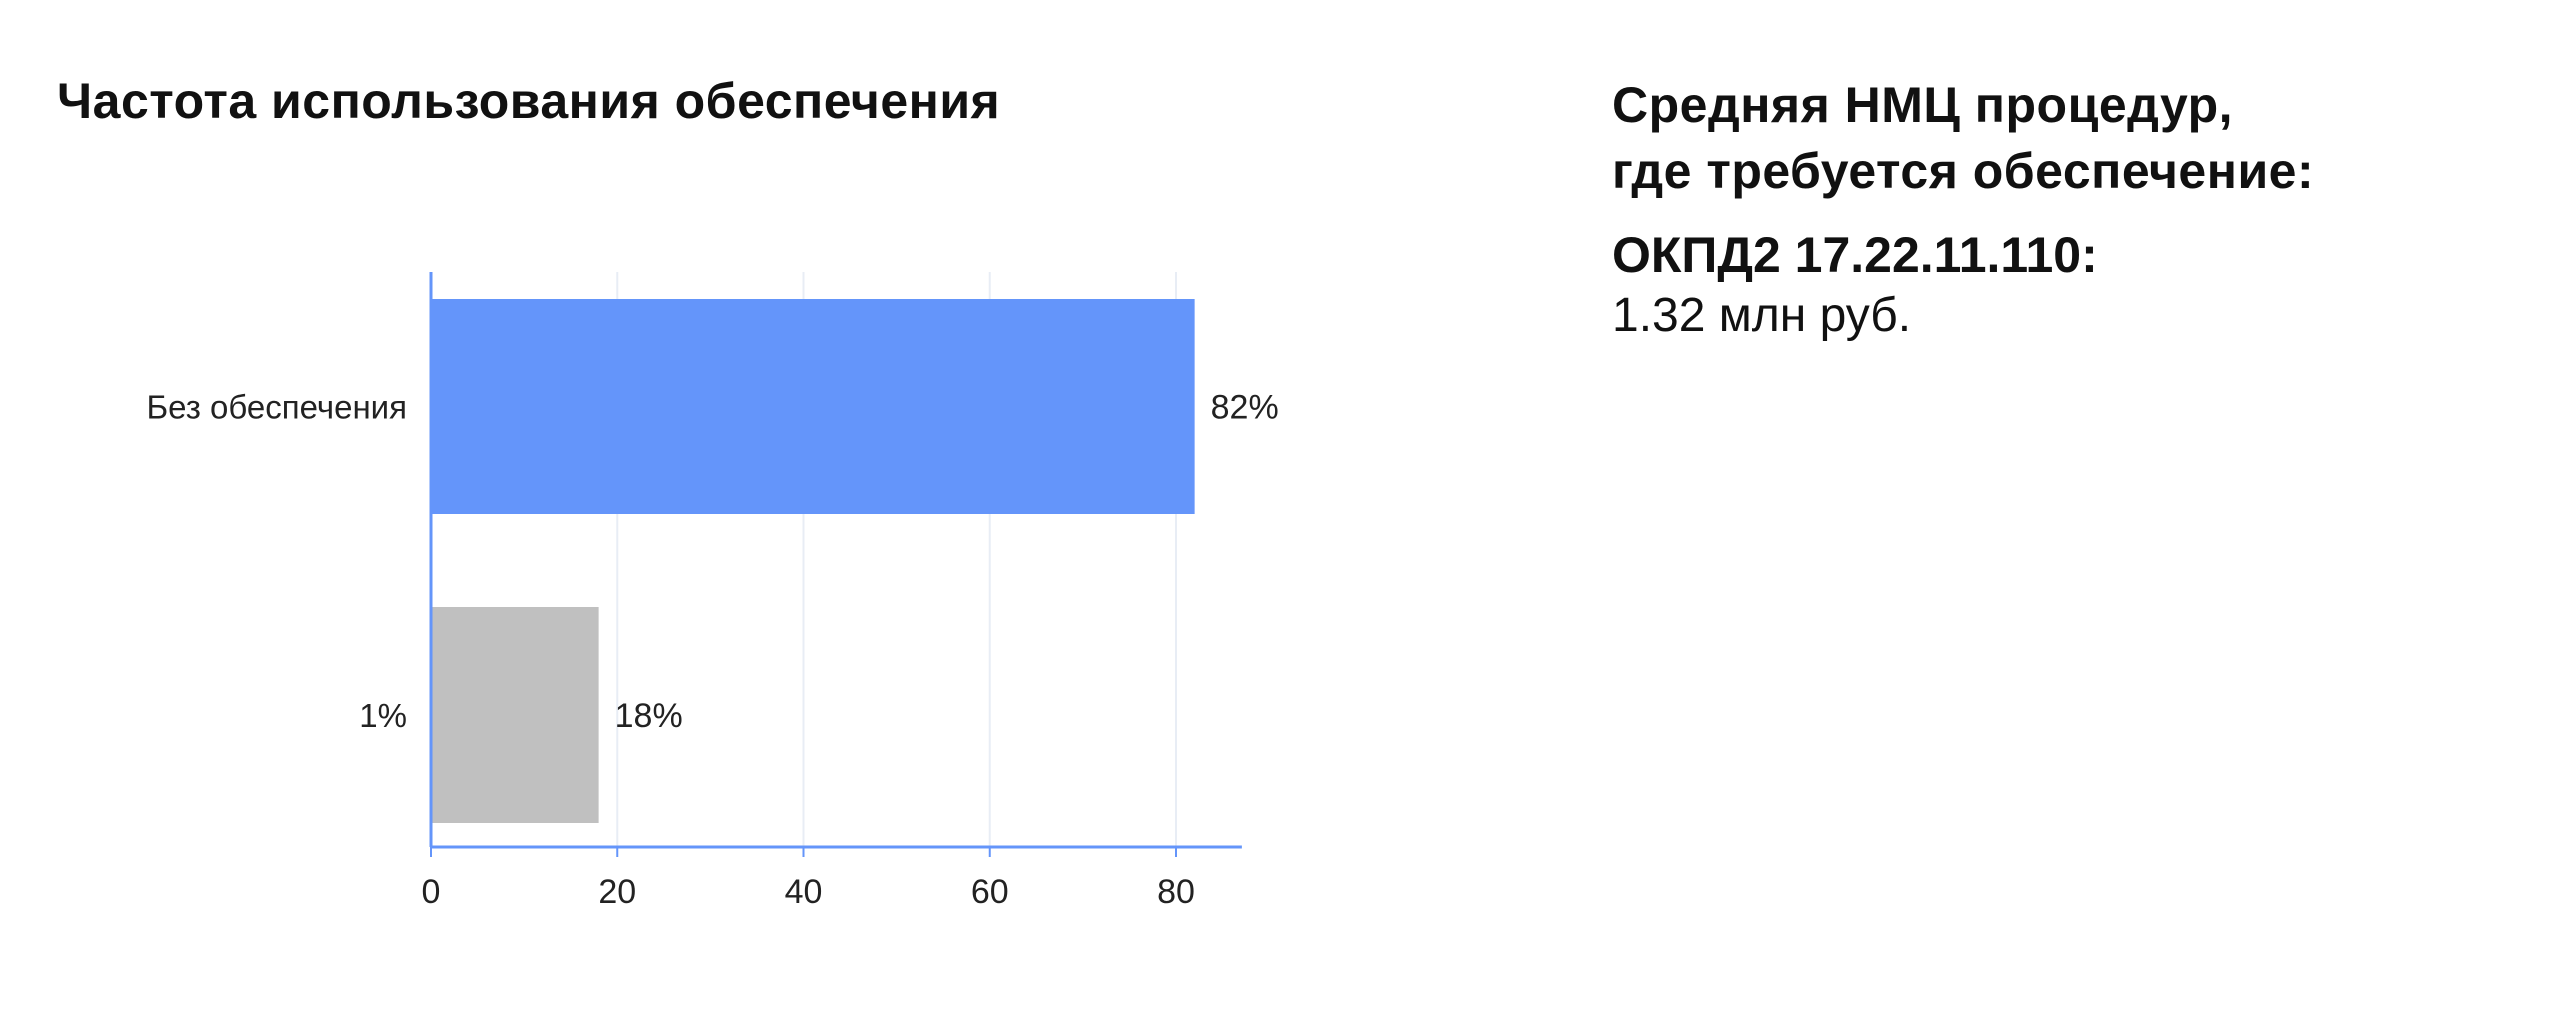  What do you see at coordinates (990, 892) in the screenshot?
I see `x-tick-label: 60` at bounding box center [990, 892].